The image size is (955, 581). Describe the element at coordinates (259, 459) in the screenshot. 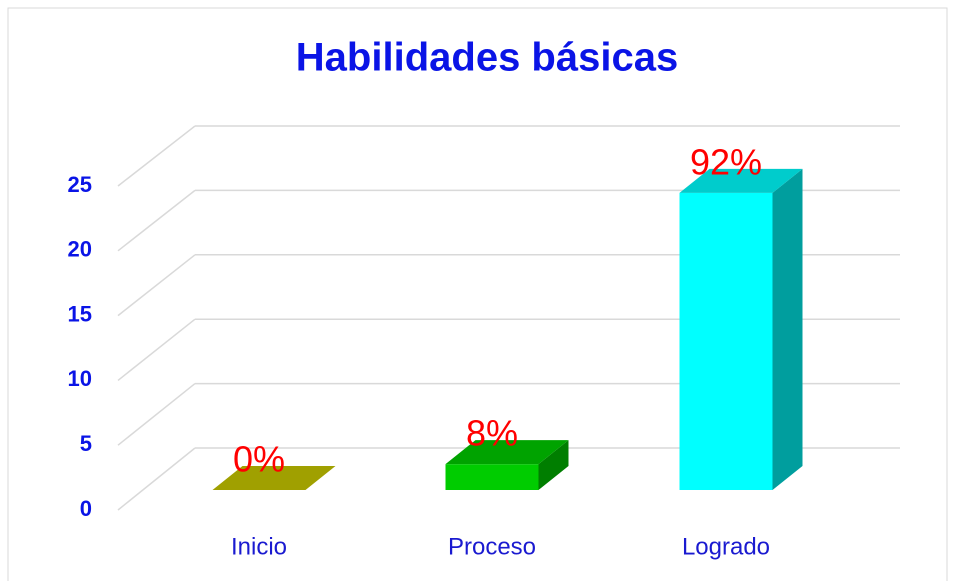

I see `data-label: 0%` at that location.